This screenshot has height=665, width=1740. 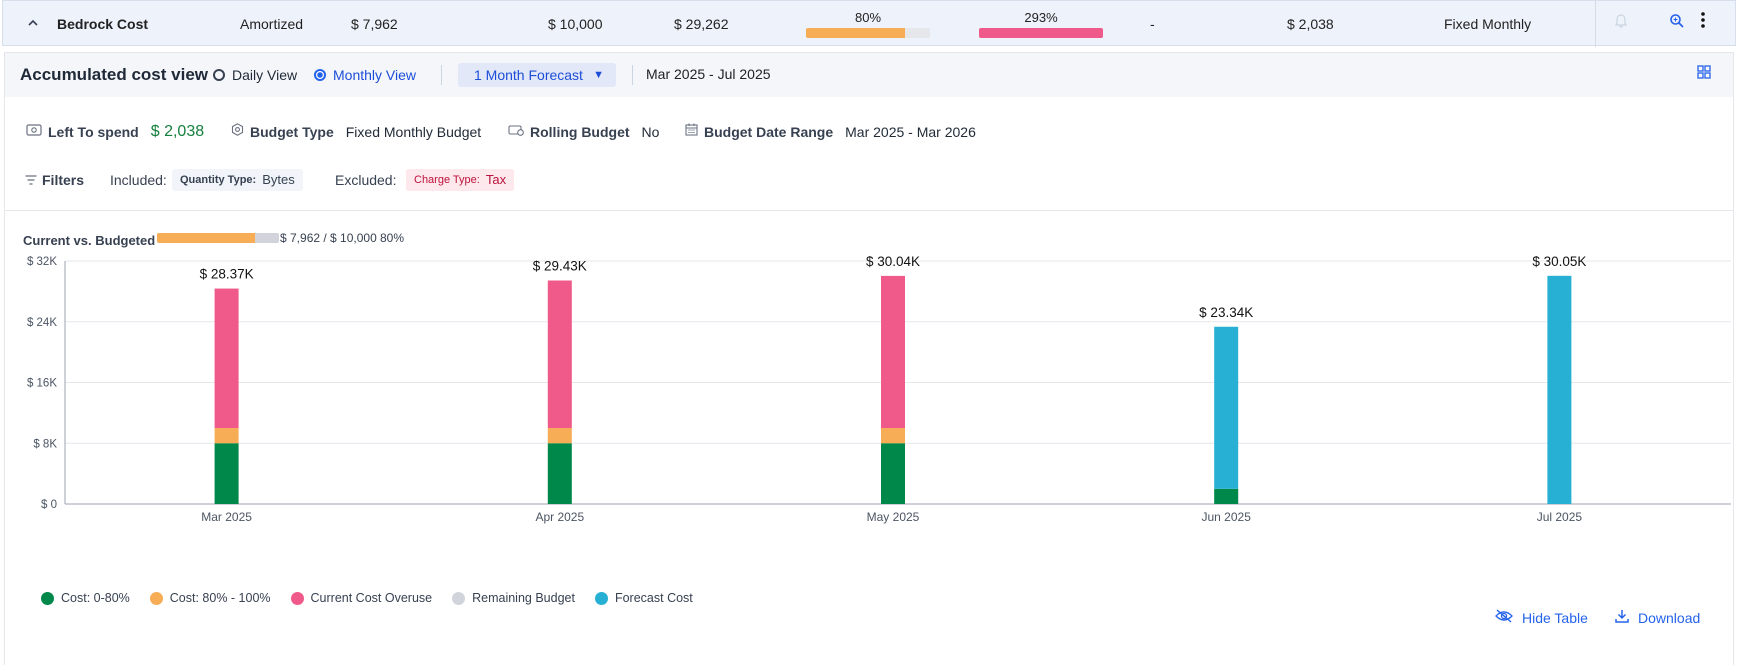 I want to click on current-vs-budgeted-fill, so click(x=206, y=238).